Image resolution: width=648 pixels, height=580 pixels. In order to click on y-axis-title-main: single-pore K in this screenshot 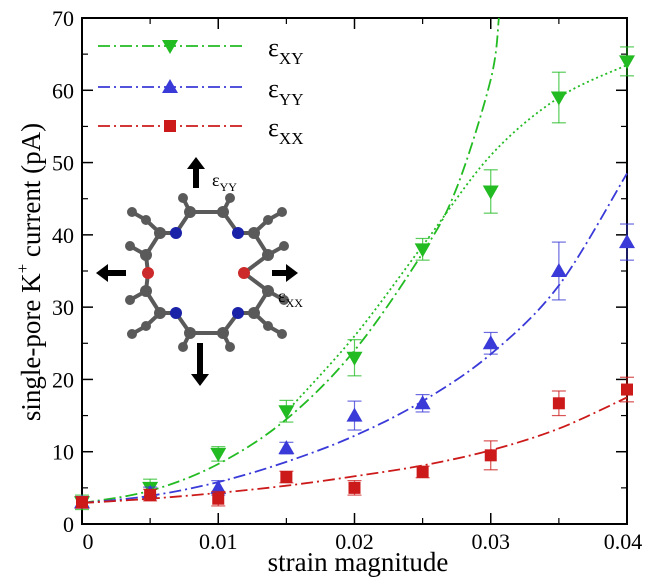, I will do `click(31, 347)`.